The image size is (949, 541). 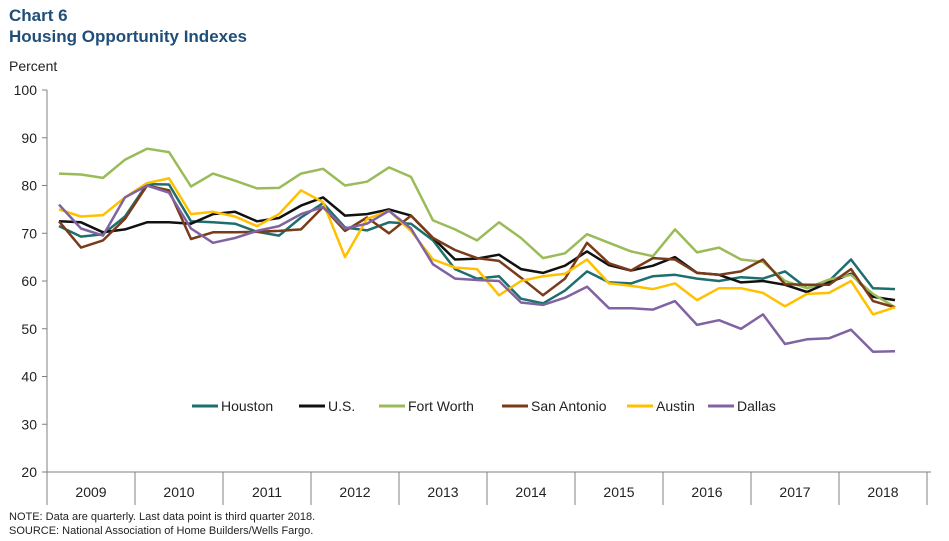 I want to click on x-tick-label: 2012, so click(x=354, y=492).